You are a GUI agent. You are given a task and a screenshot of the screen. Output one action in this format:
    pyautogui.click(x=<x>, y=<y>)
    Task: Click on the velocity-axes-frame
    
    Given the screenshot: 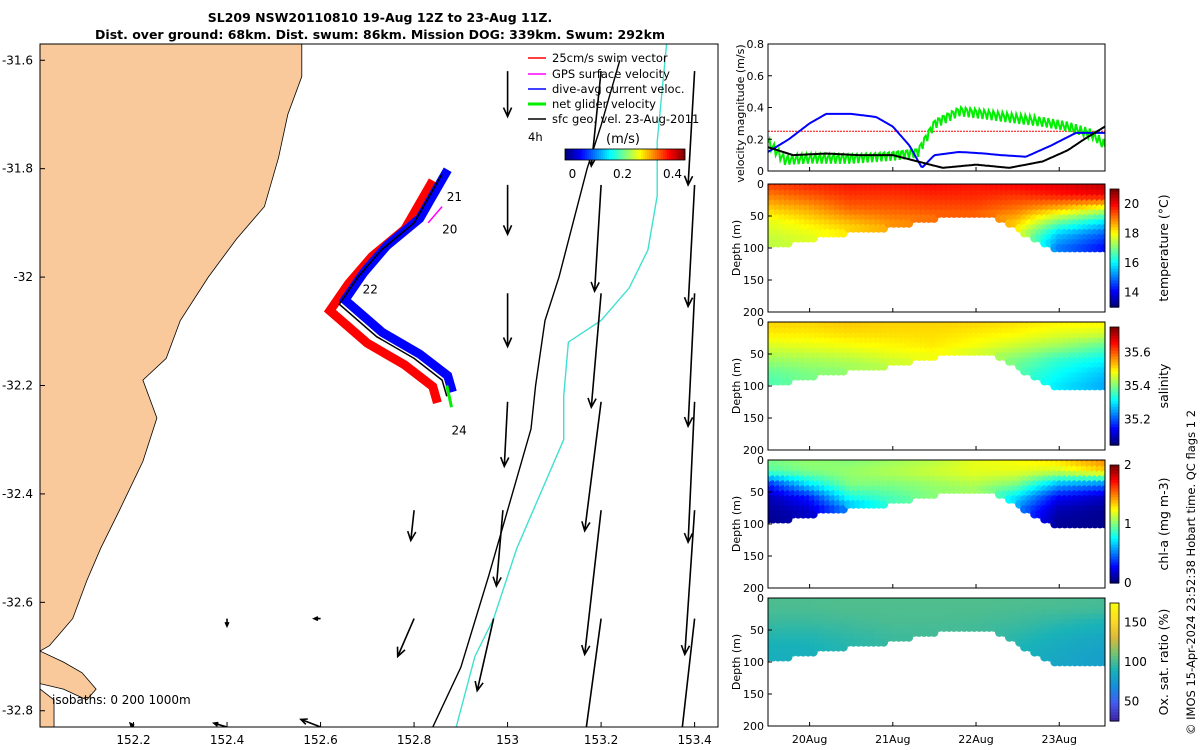 What is the action you would take?
    pyautogui.click(x=936, y=107)
    